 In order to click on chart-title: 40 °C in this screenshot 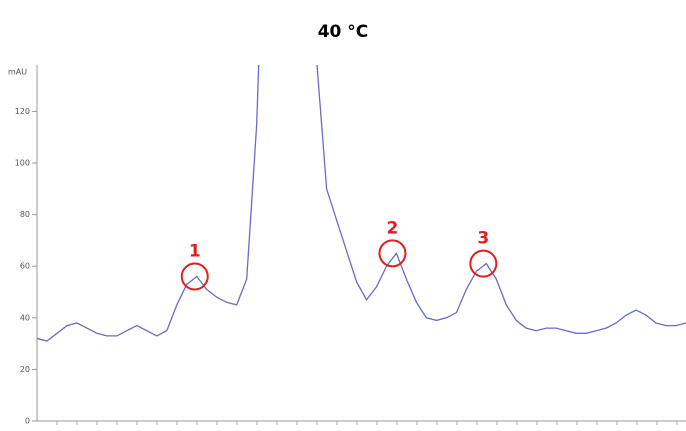, I will do `click(343, 32)`.